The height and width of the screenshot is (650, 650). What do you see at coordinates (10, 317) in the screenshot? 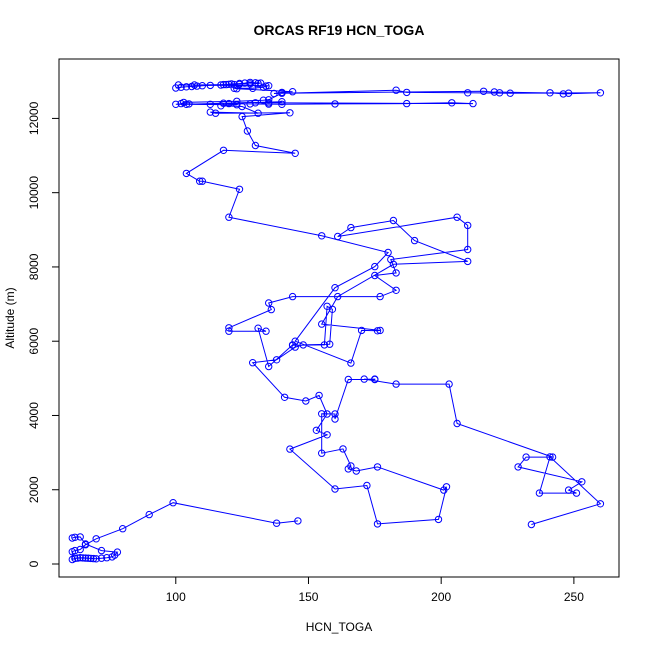
I see `y-axis-label: Altitude (m)` at bounding box center [10, 317].